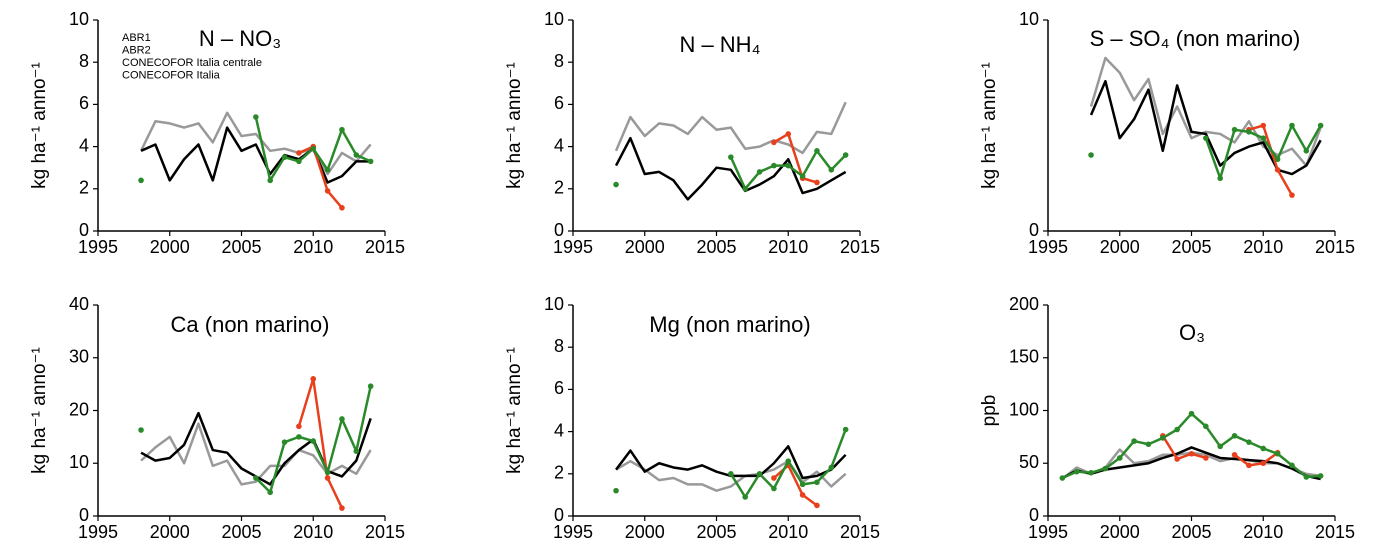 This screenshot has width=1377, height=545. Describe the element at coordinates (1034, 515) in the screenshot. I see `y-tick-label: 0` at that location.